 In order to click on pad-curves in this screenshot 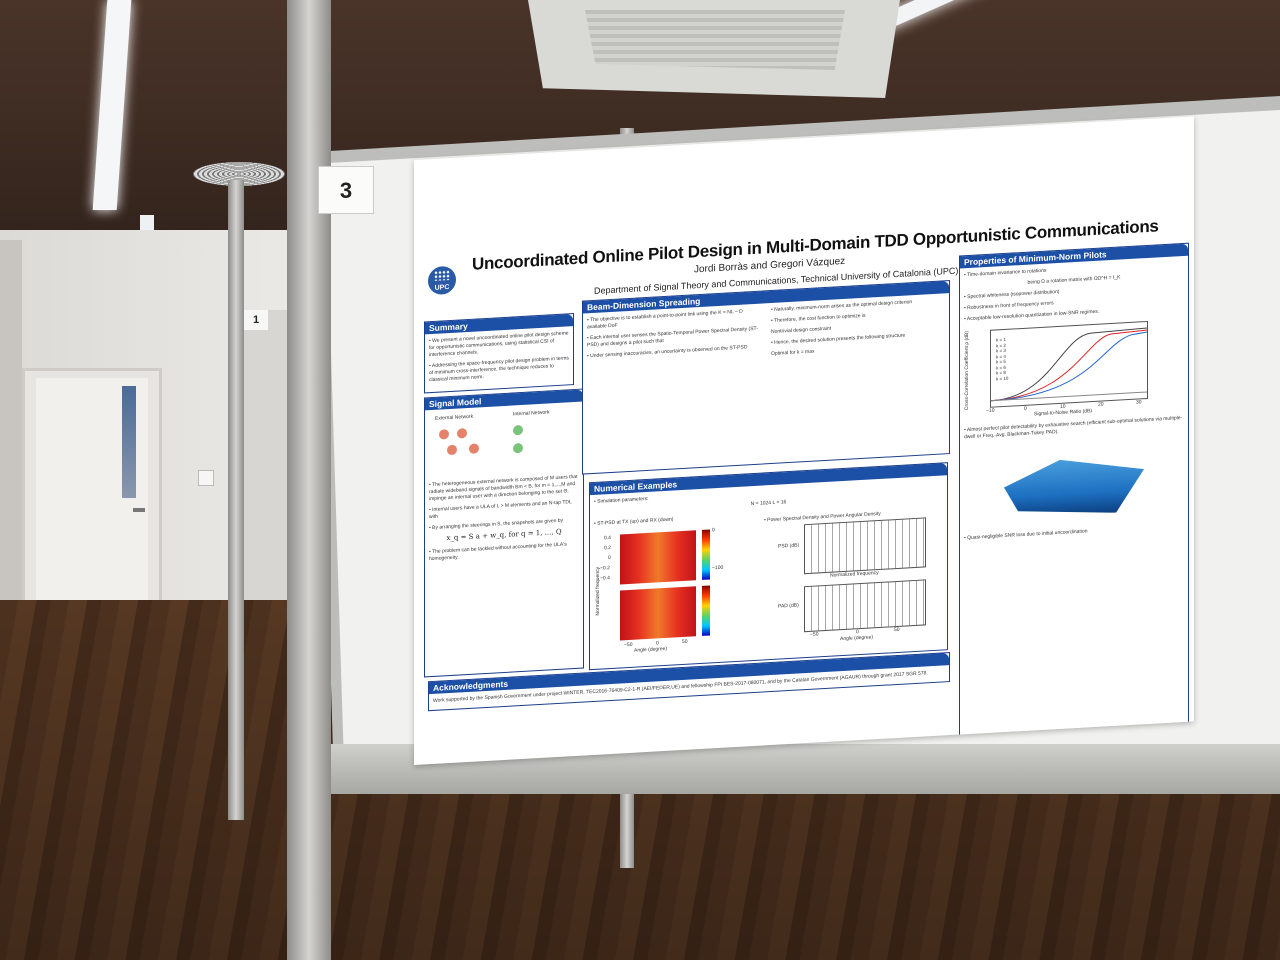, I will do `click(865, 606)`.